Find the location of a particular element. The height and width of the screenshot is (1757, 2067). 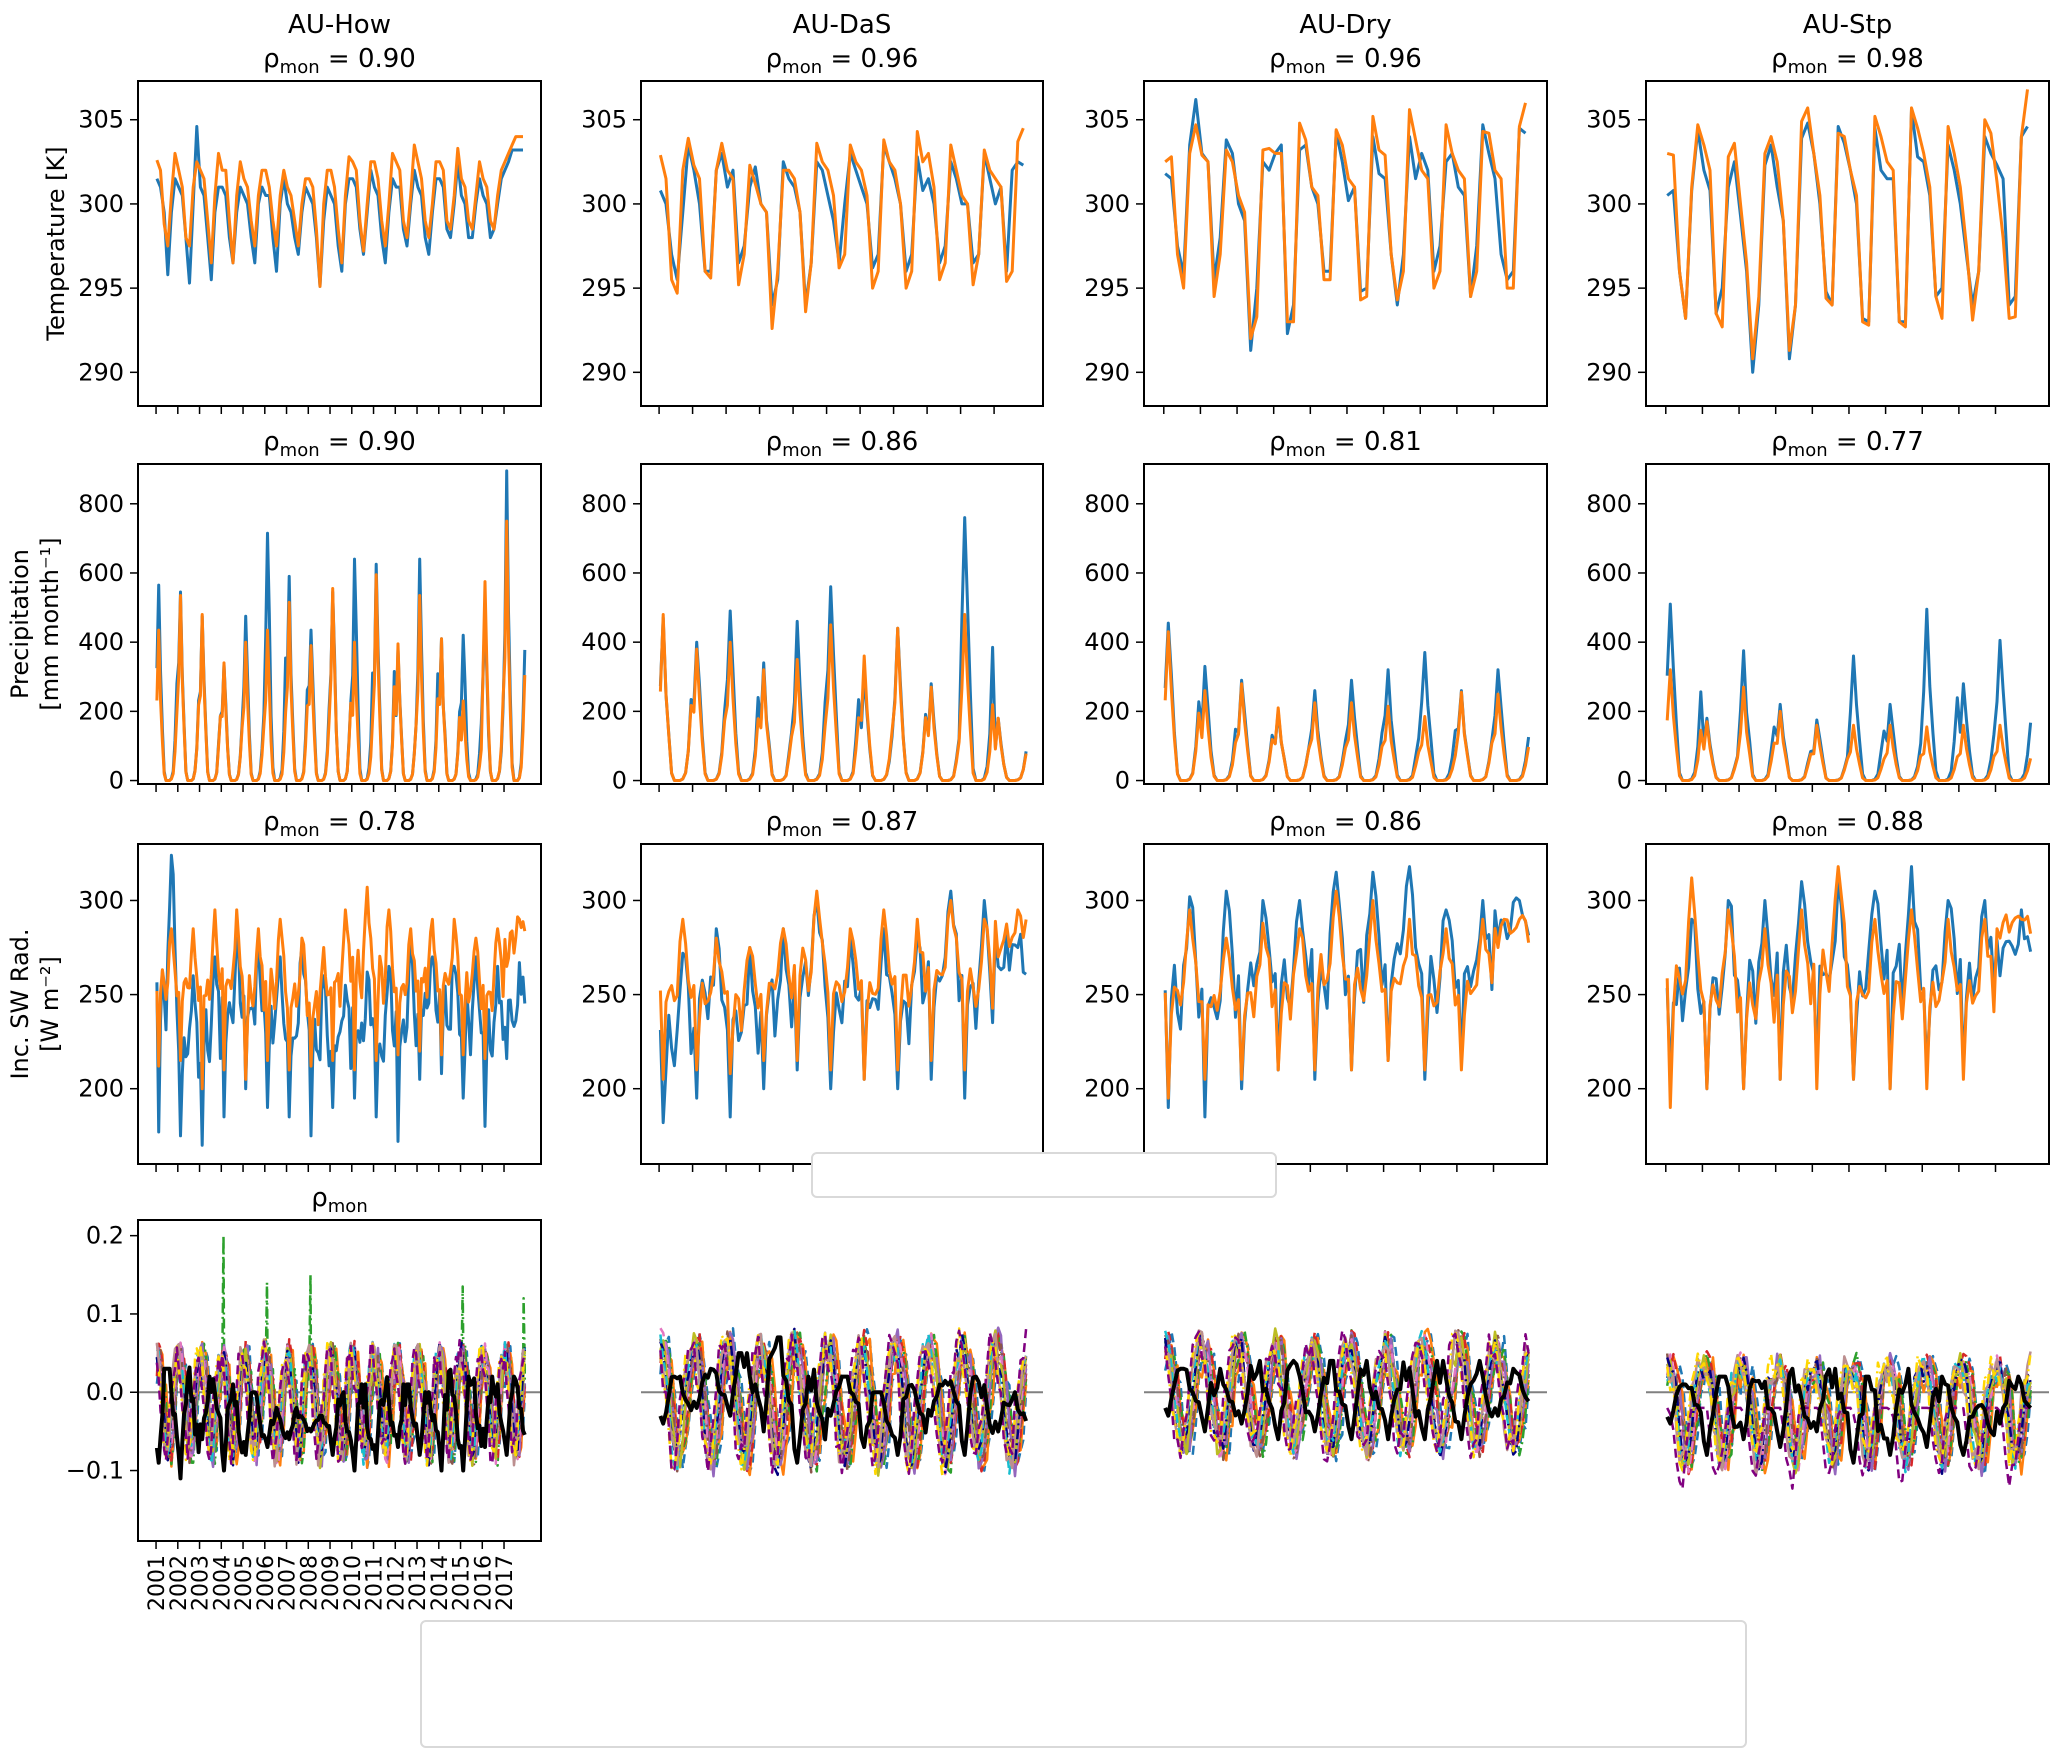

y-tick-label: 0.2 is located at coordinates (105, 1236).